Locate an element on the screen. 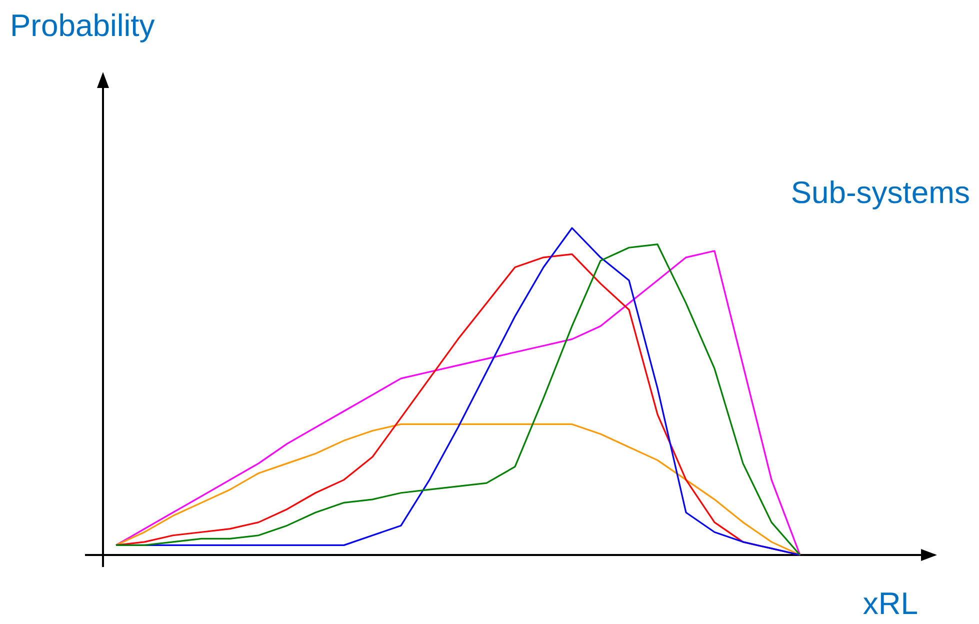 The width and height of the screenshot is (979, 624). x-axis-title: xRL is located at coordinates (890, 603).